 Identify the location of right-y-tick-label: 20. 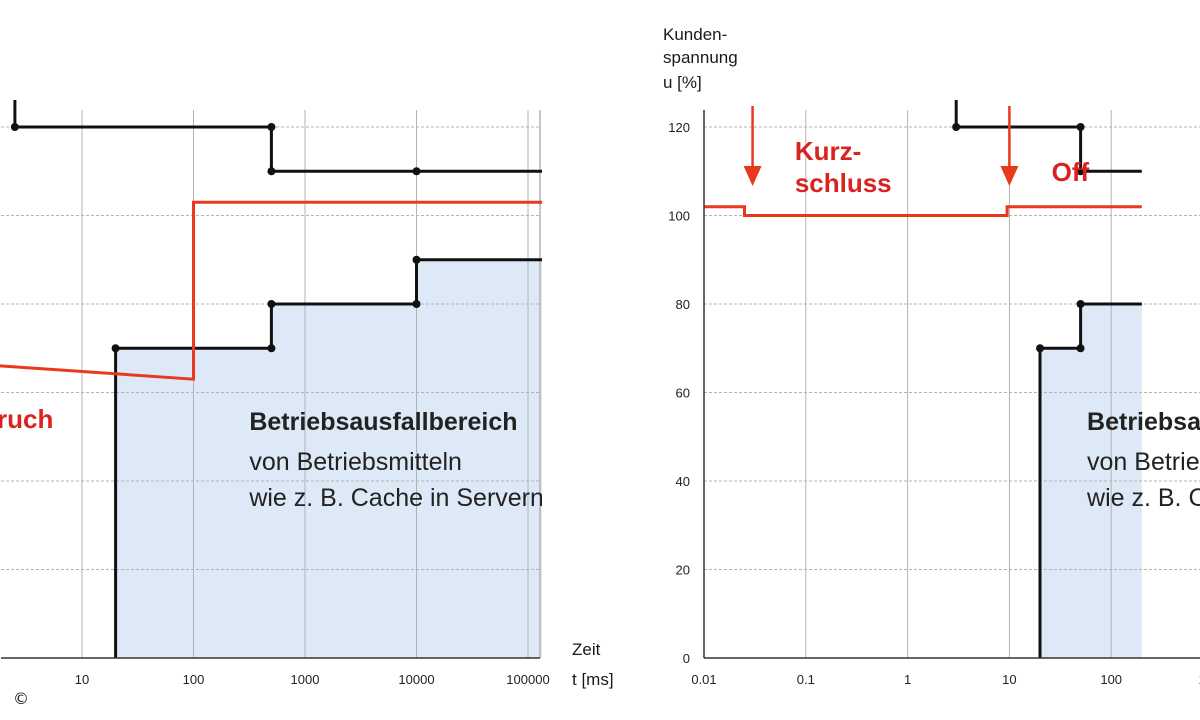
(683, 570).